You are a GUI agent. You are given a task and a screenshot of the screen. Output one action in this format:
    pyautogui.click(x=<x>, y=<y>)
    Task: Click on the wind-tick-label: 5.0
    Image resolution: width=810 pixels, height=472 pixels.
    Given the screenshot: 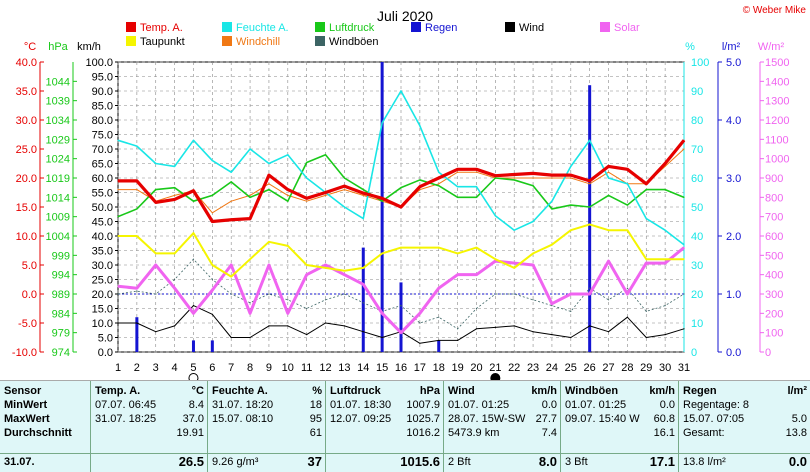 What is the action you would take?
    pyautogui.click(x=105, y=339)
    